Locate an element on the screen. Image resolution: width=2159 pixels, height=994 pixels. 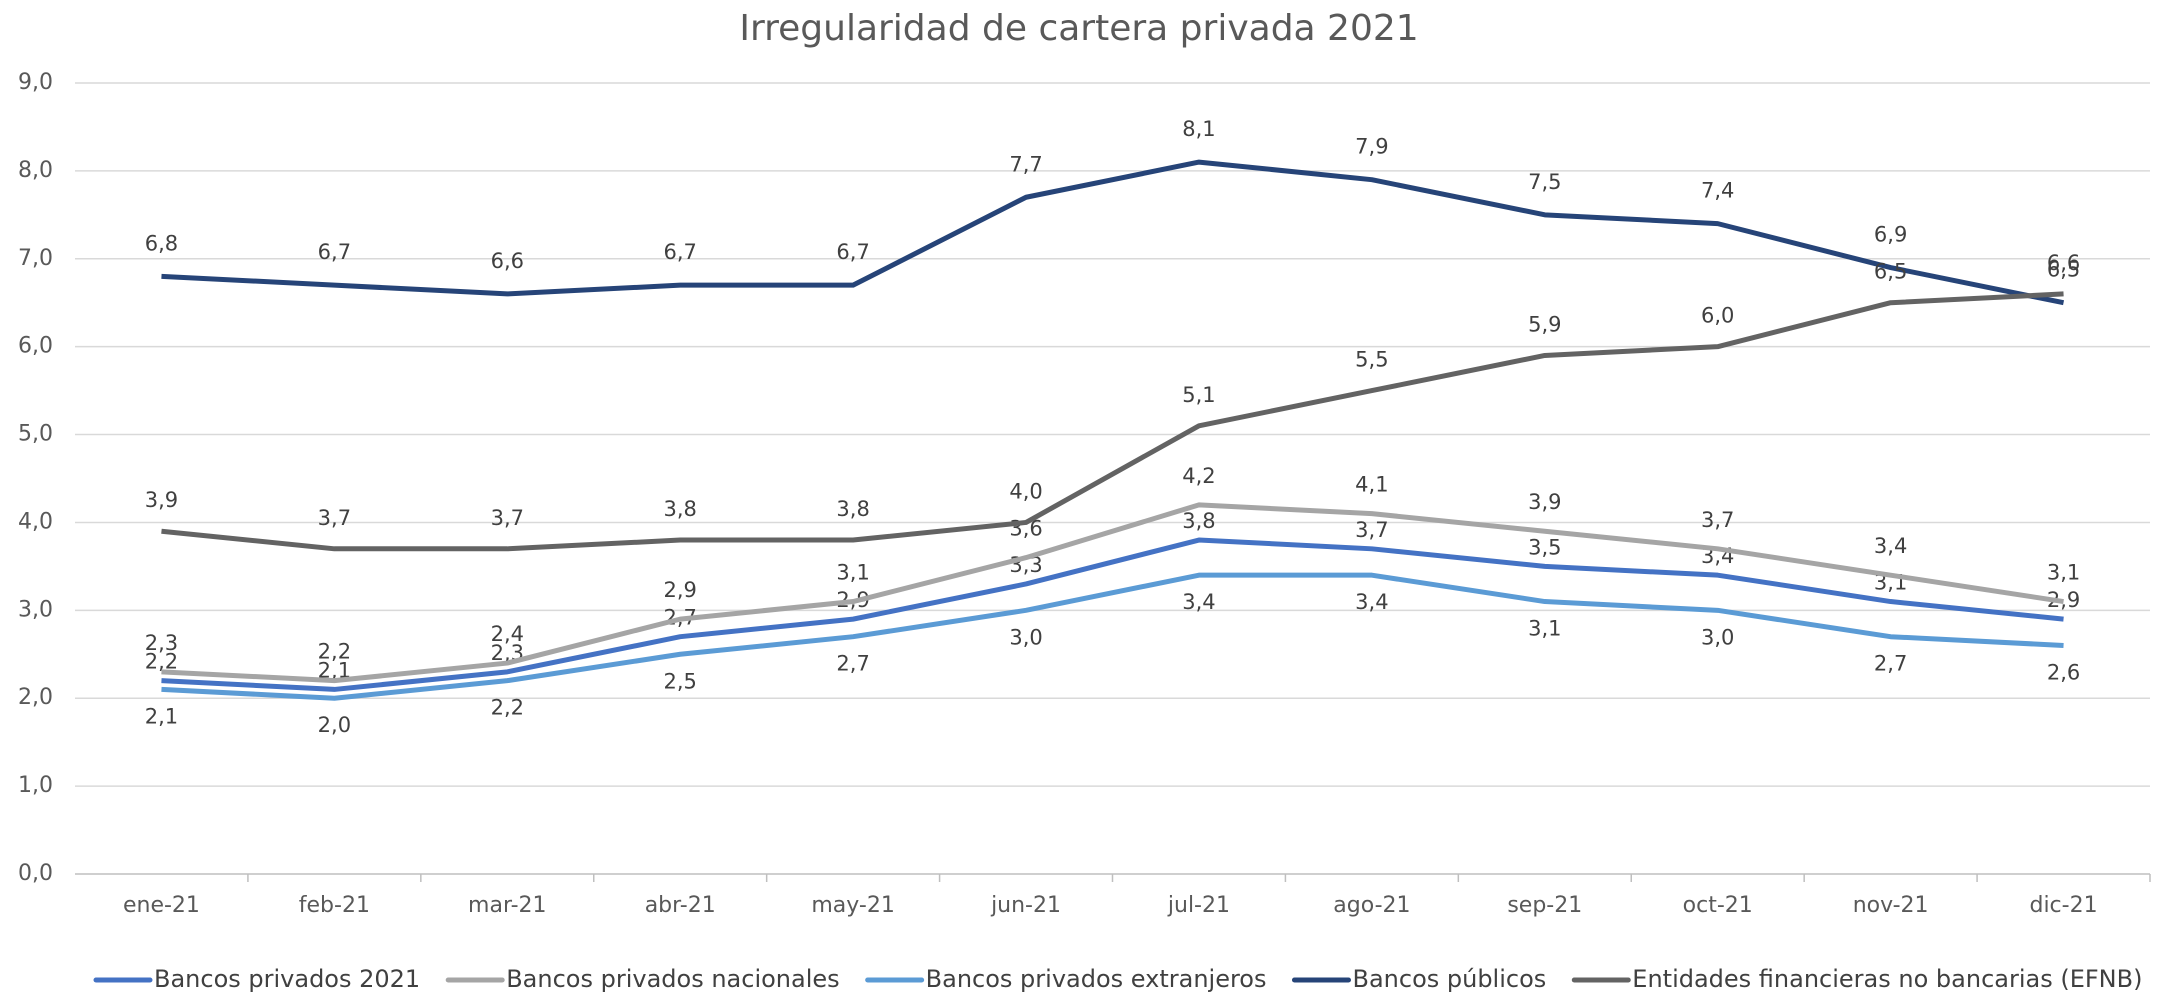
data-label: 5,1 is located at coordinates (1198, 395).